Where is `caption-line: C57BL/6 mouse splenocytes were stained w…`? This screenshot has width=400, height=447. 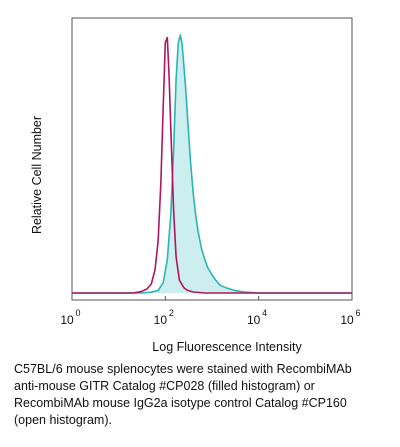 caption-line: C57BL/6 mouse splenocytes were stained w… is located at coordinates (183, 369).